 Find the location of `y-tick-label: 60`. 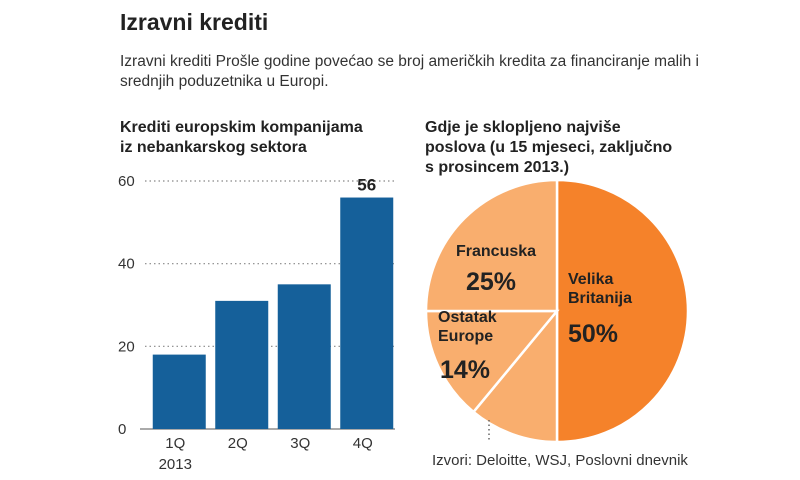

y-tick-label: 60 is located at coordinates (126, 181).